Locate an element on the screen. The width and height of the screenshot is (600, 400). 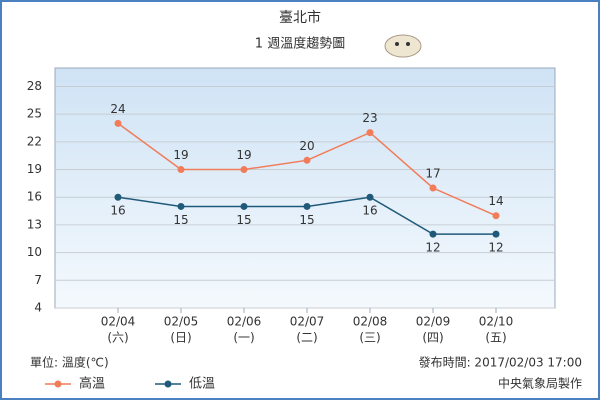
credit: 中央氣象局製作 is located at coordinates (540, 383).